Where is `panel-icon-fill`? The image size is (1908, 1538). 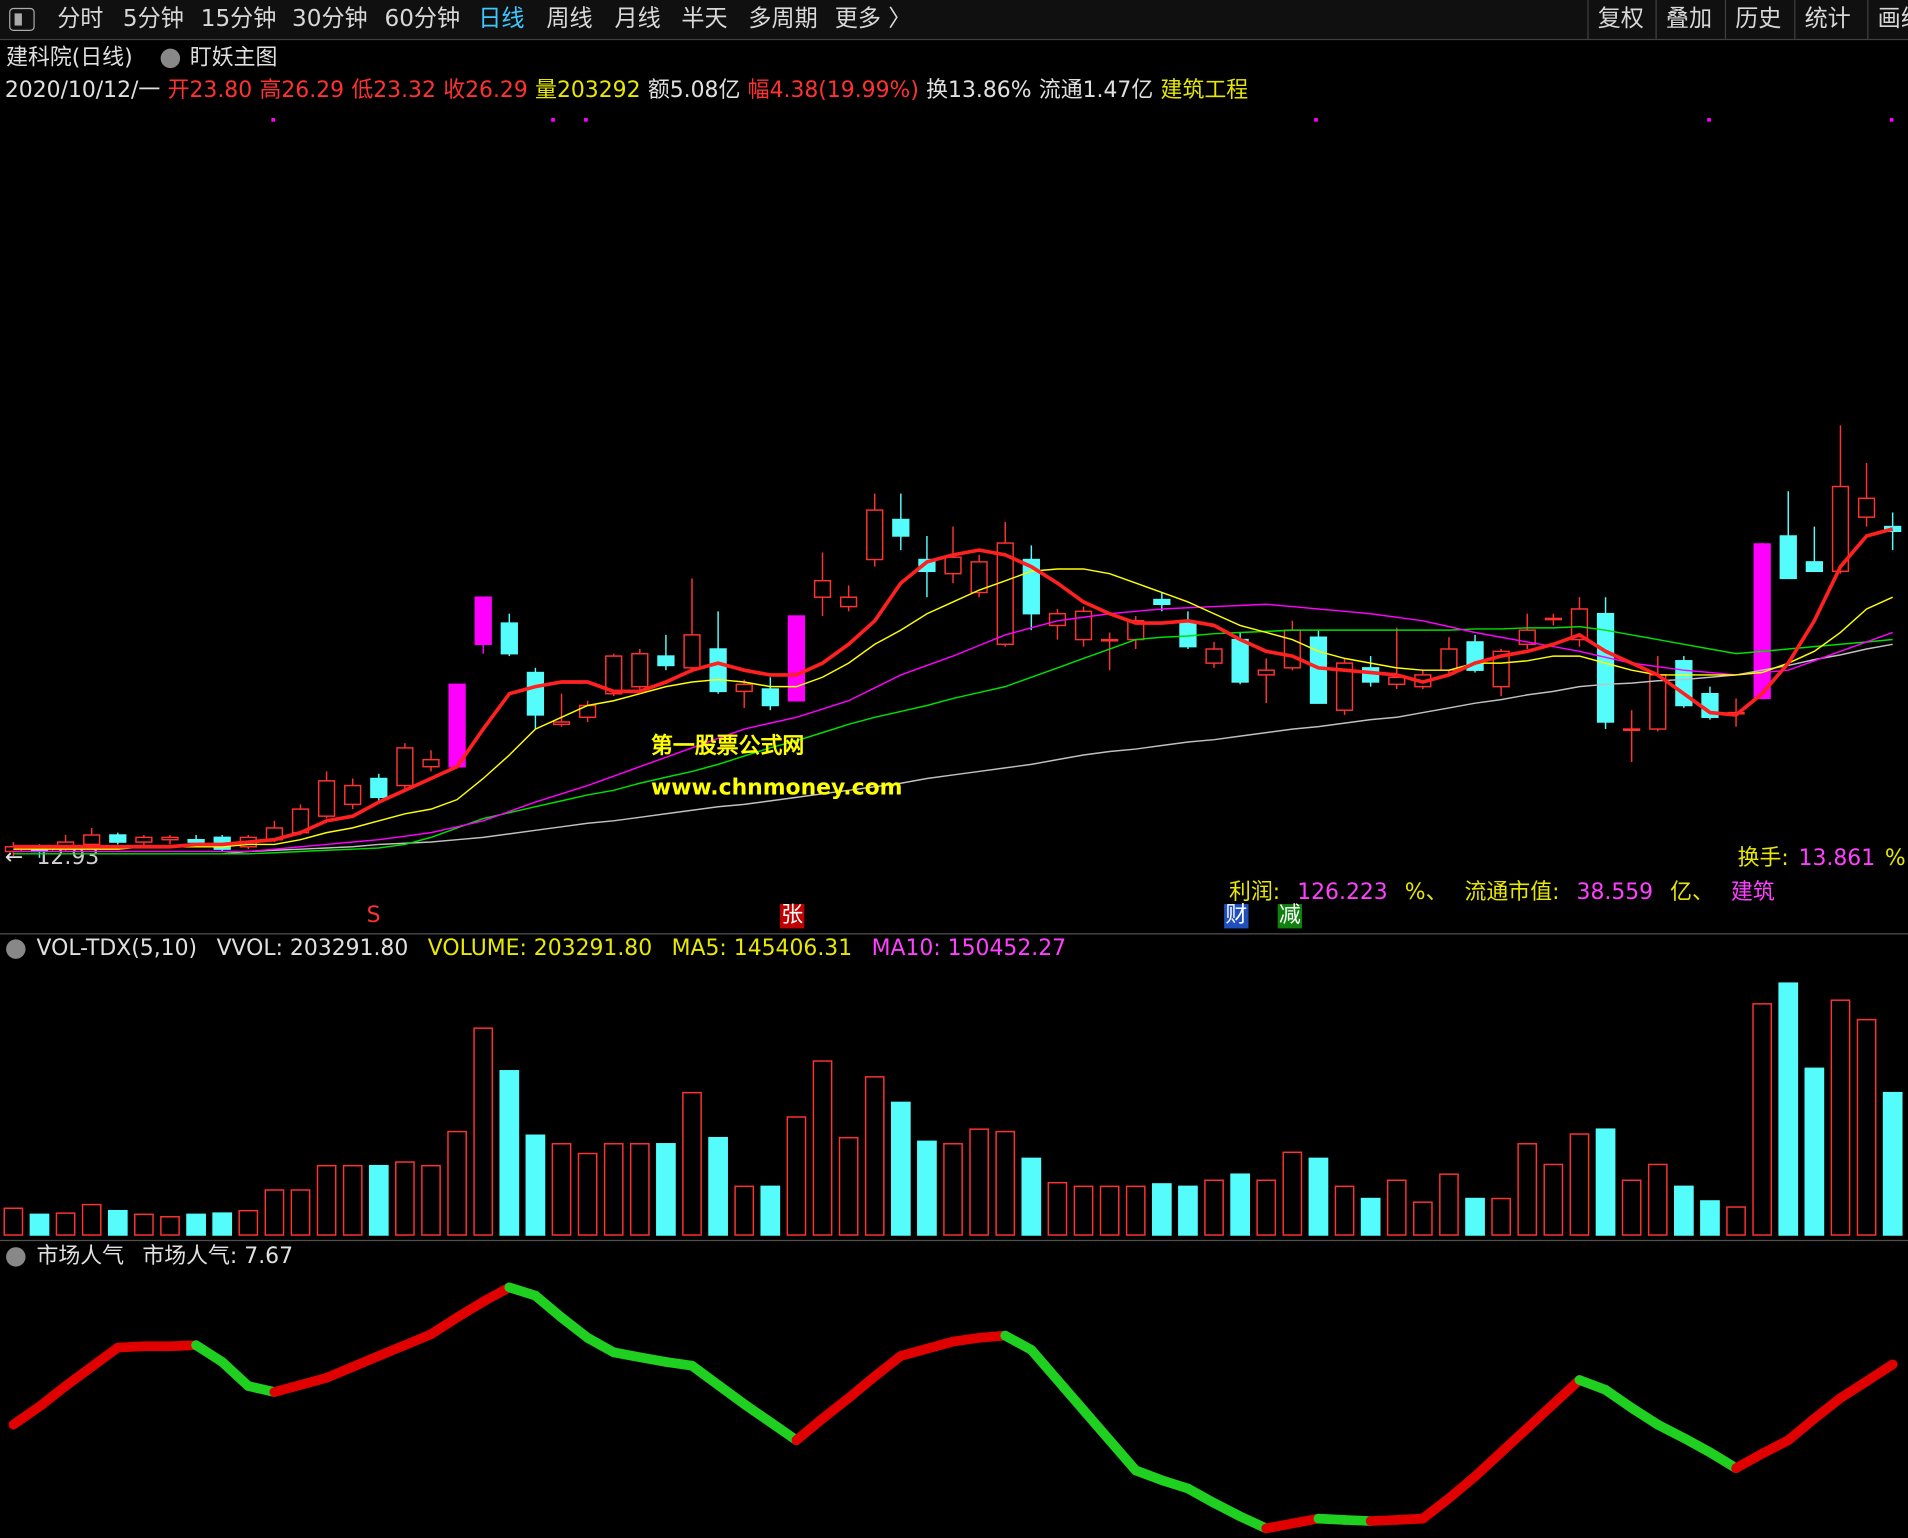 panel-icon-fill is located at coordinates (18, 19).